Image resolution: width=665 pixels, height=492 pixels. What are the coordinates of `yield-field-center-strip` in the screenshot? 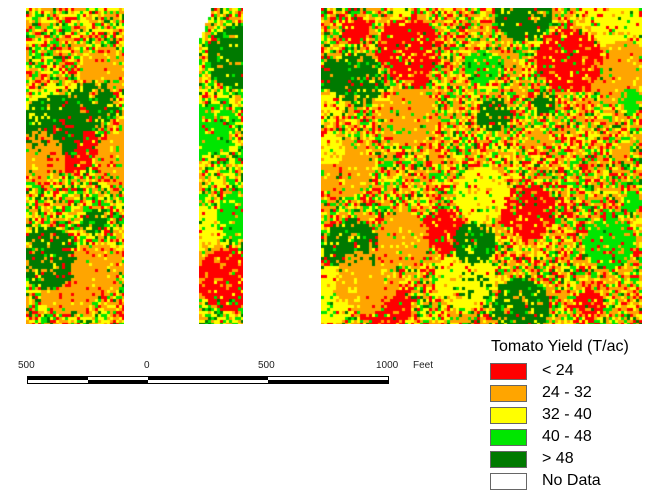 It's located at (221, 166).